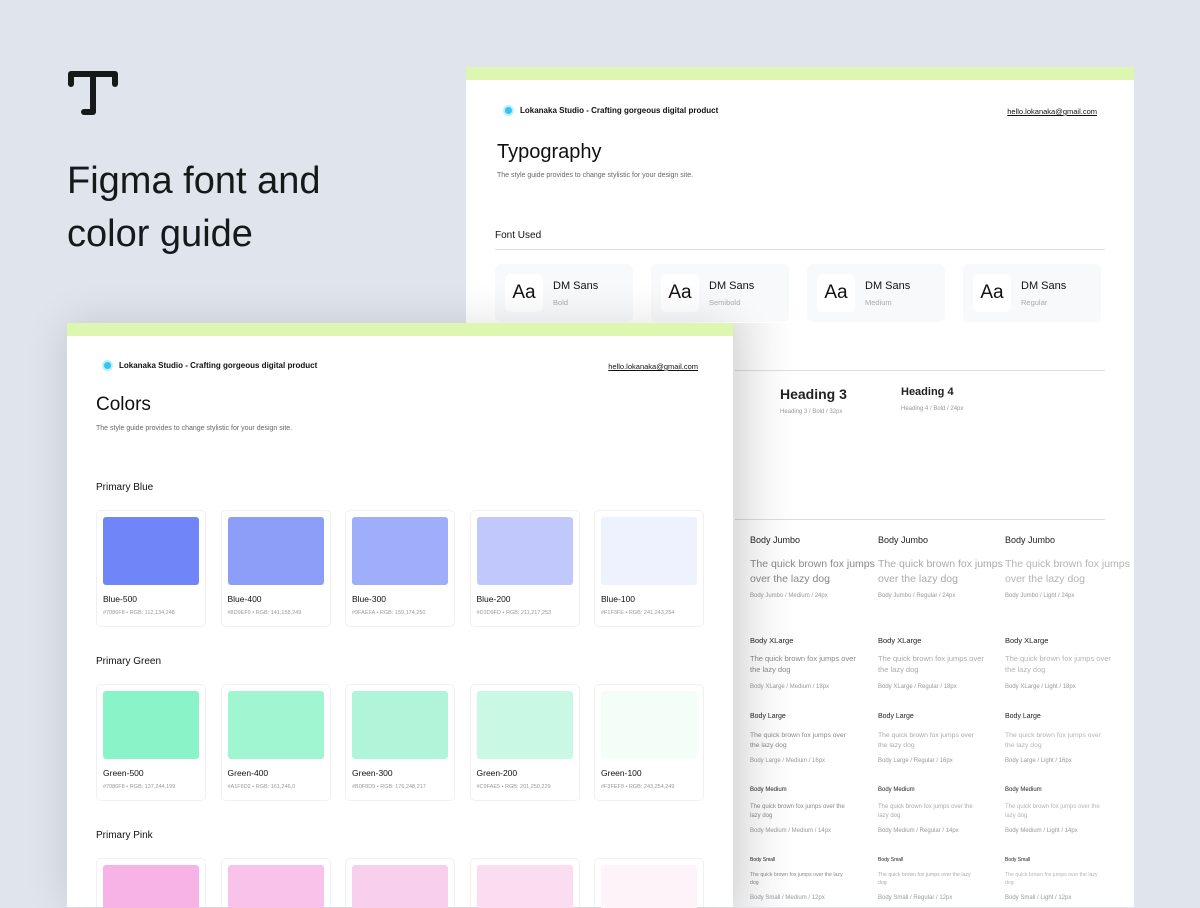 The height and width of the screenshot is (908, 1200). I want to click on swatch-name: Blue-100, so click(618, 599).